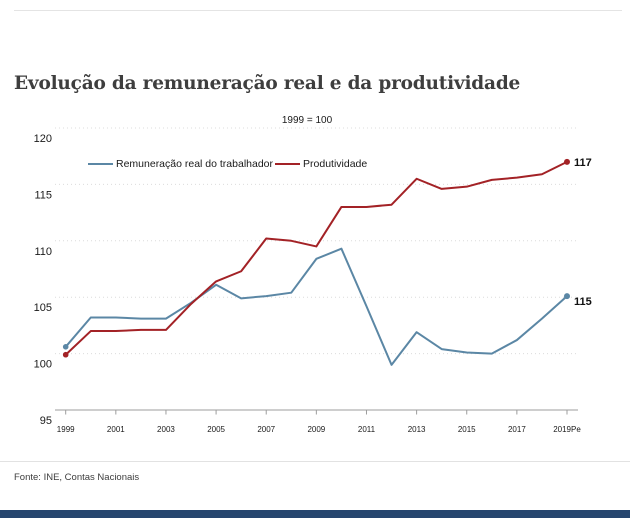 This screenshot has height=518, width=630. Describe the element at coordinates (43, 139) in the screenshot. I see `y-tick-label: 120` at that location.